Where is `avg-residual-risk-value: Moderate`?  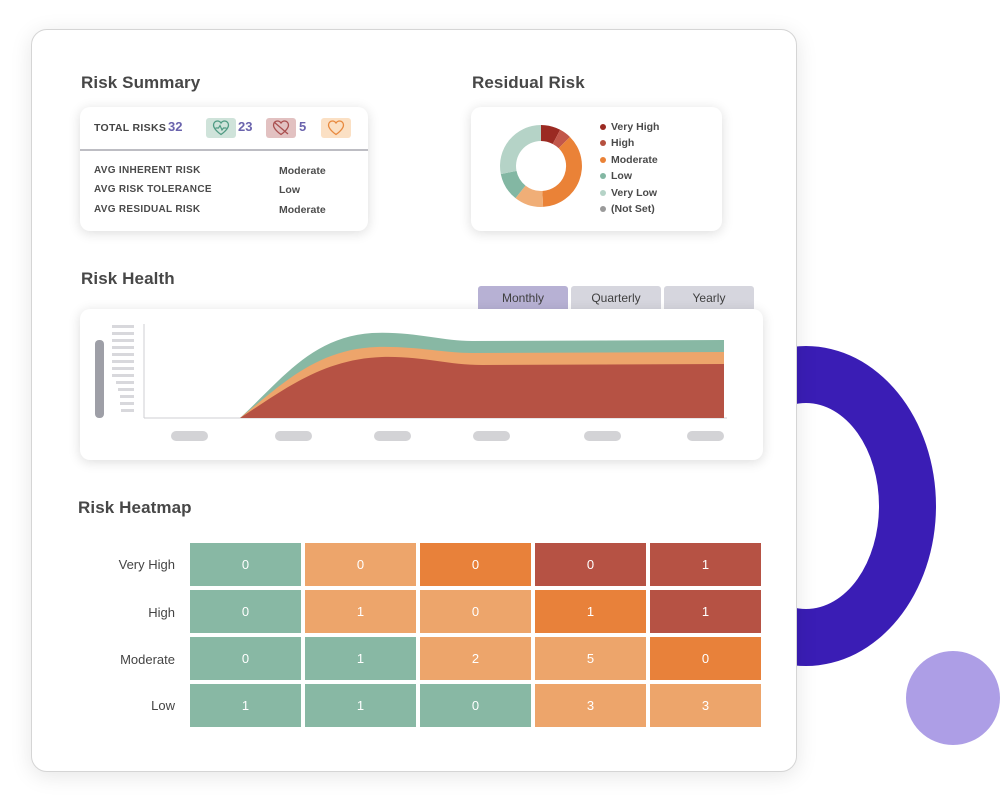
avg-residual-risk-value: Moderate is located at coordinates (302, 210).